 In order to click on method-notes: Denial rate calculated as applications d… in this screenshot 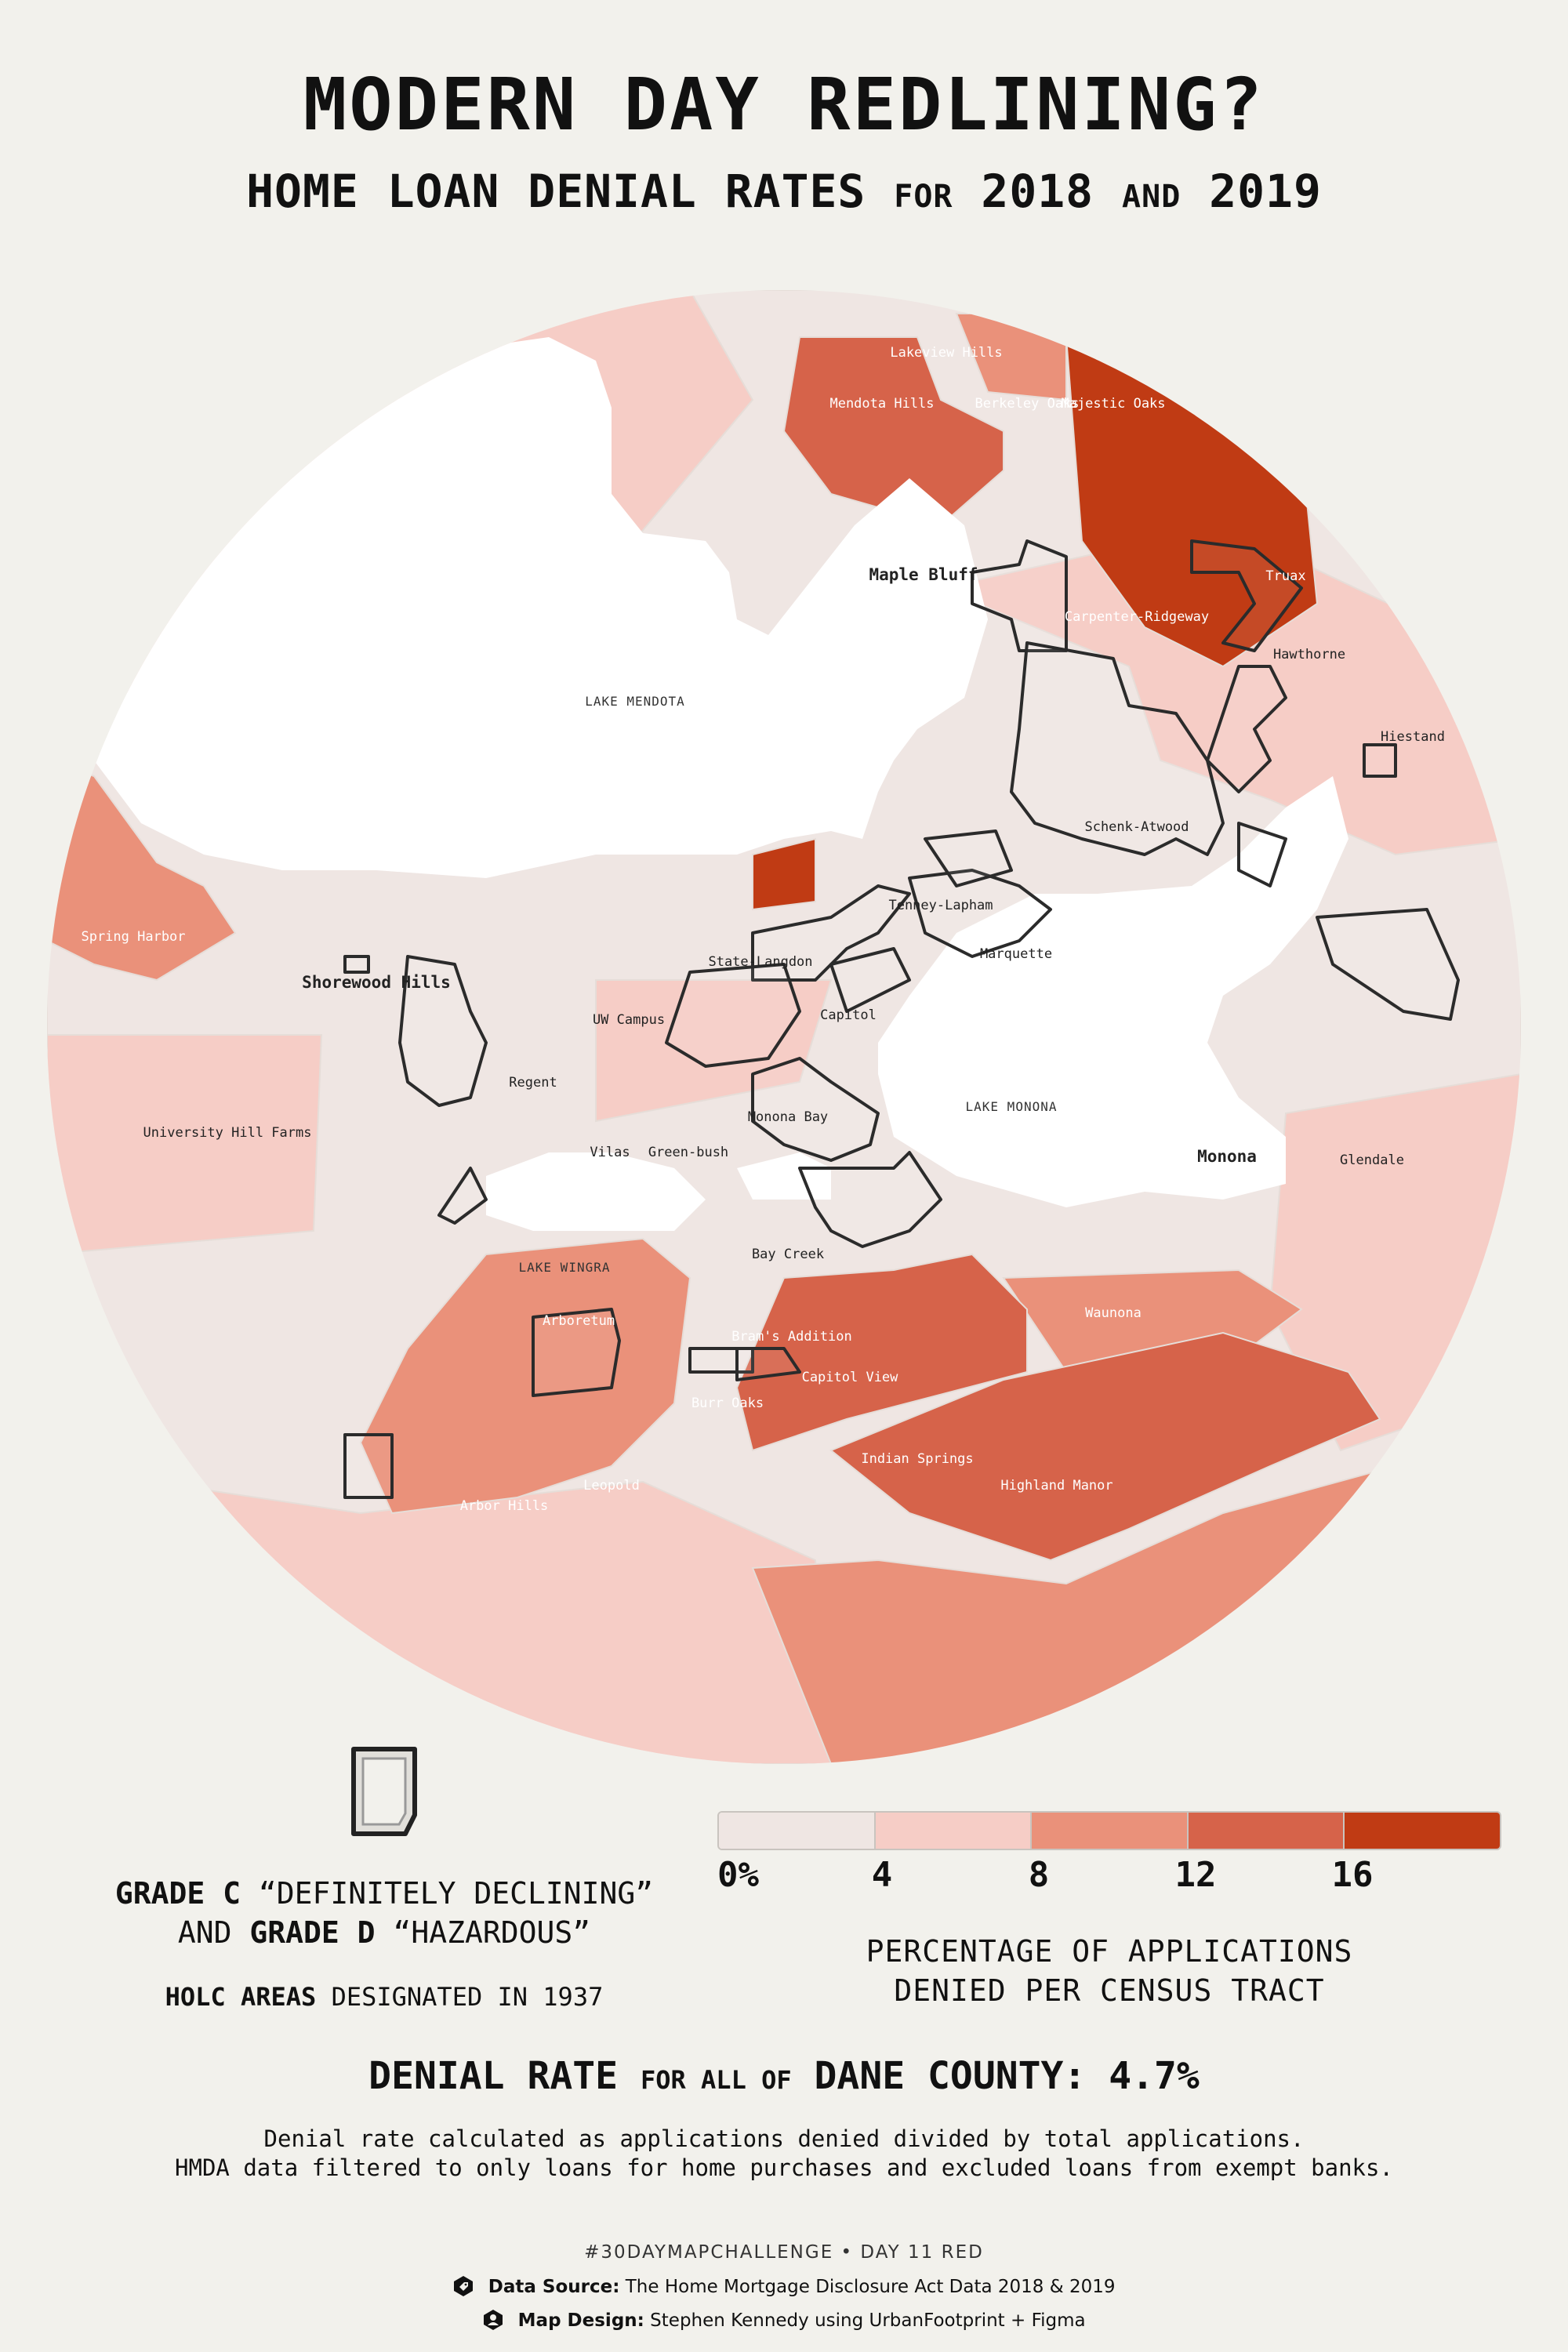, I will do `click(784, 2154)`.